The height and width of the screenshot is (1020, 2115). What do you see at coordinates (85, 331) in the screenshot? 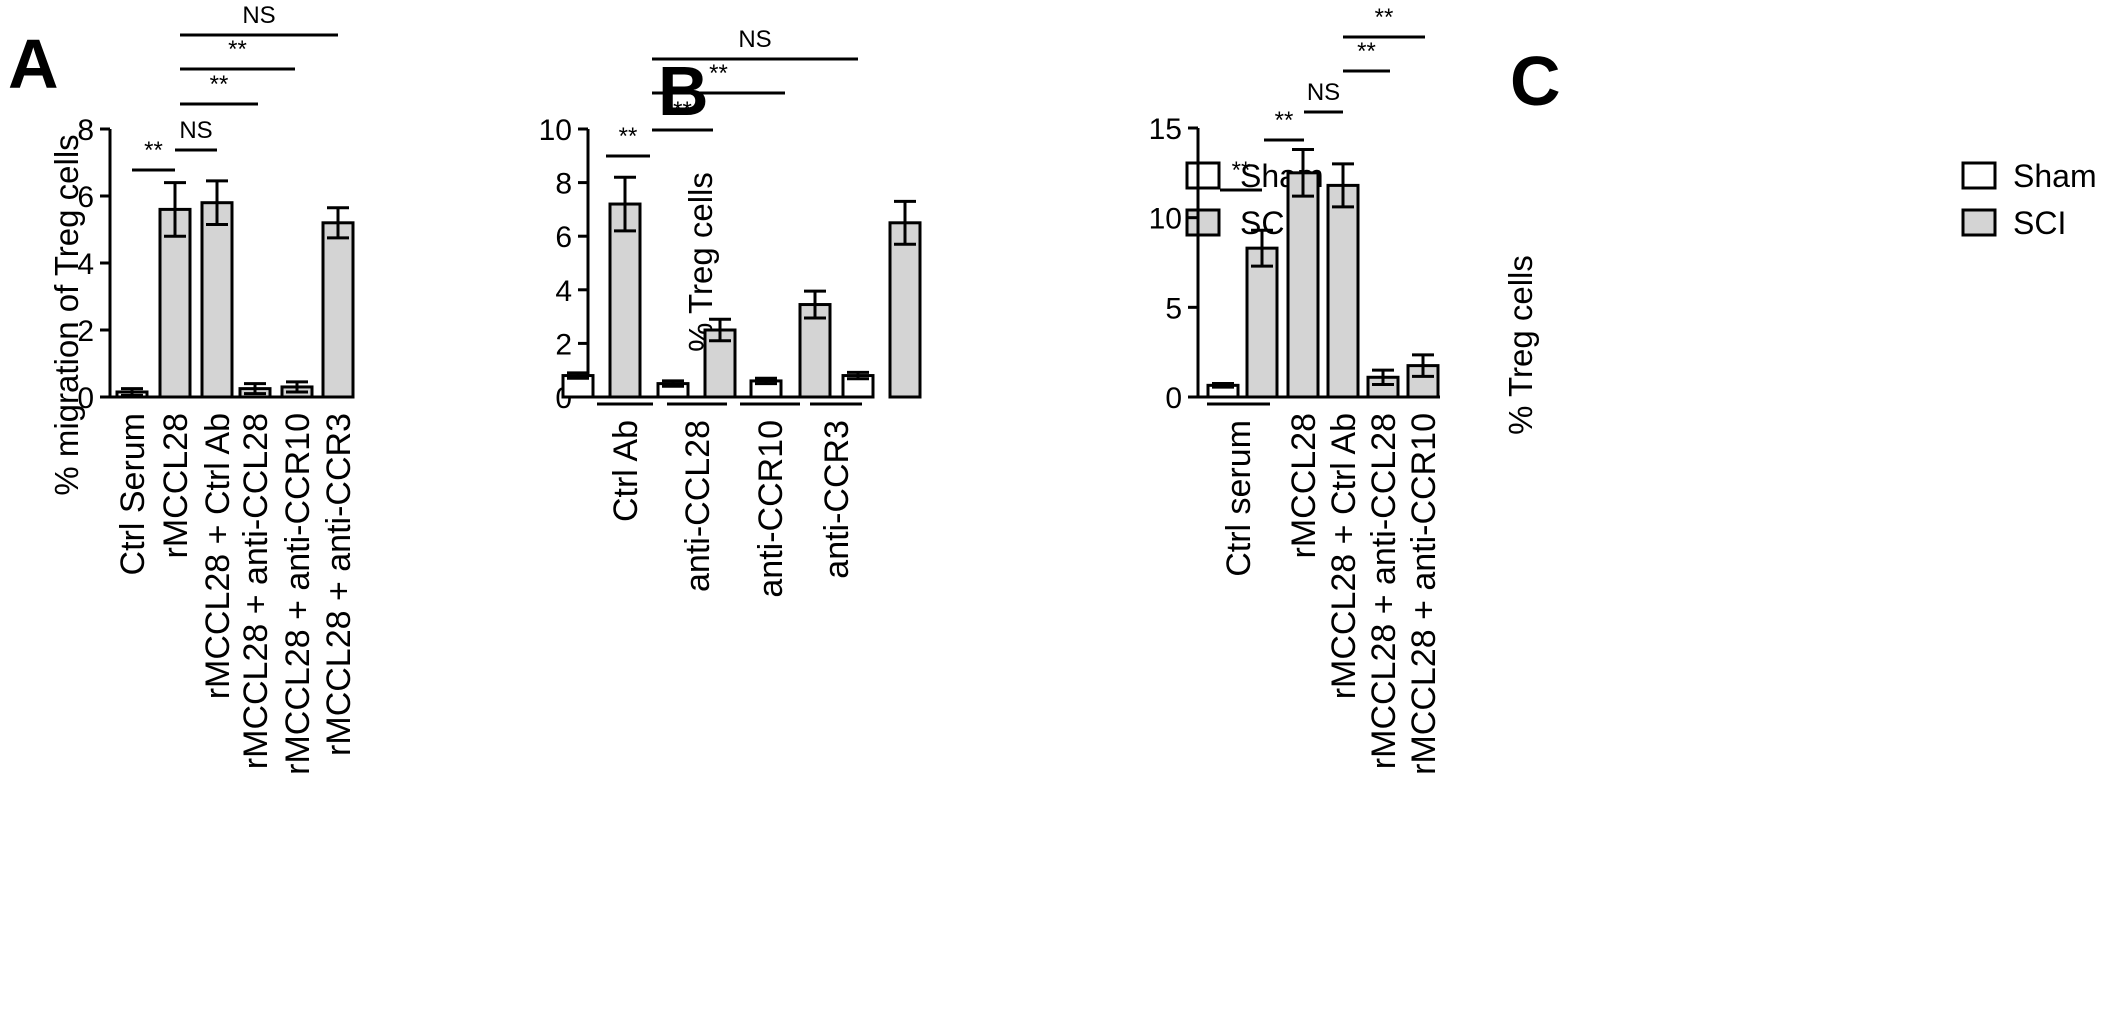
I see `panel-a-ytick: 2` at bounding box center [85, 331].